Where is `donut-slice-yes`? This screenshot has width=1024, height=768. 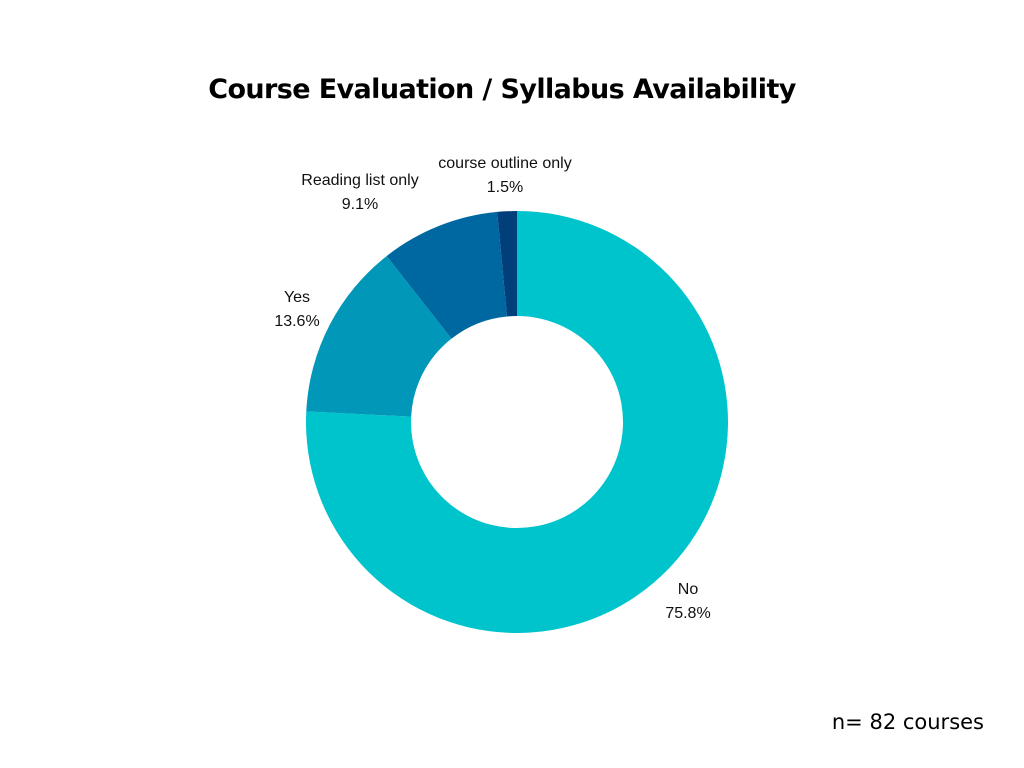
donut-slice-yes is located at coordinates (379, 336).